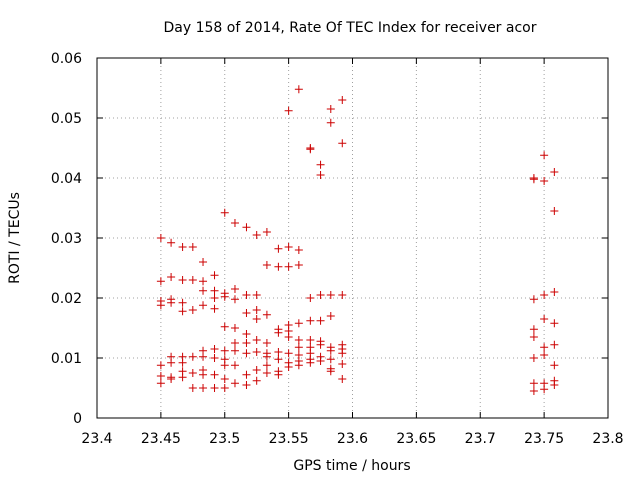 The height and width of the screenshot is (480, 640). I want to click on x-tick-label: 23.75, so click(544, 439).